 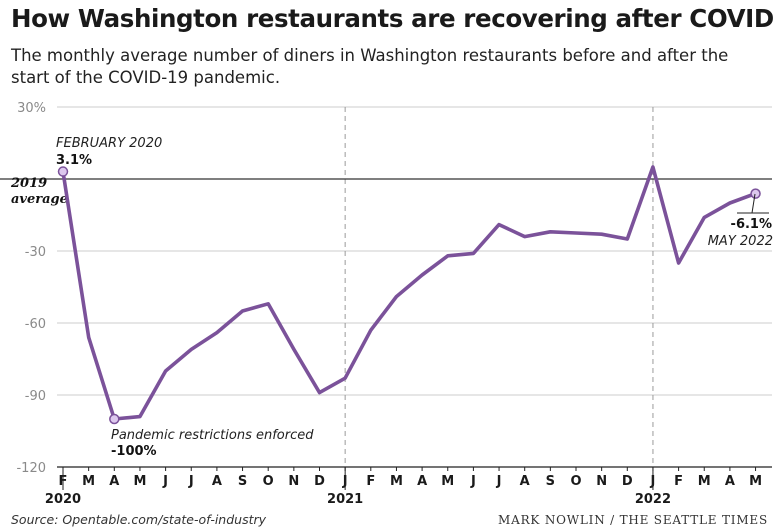 I want to click on y-axis-labels: 30% -30 -60 -90 -120, so click(x=31, y=288).